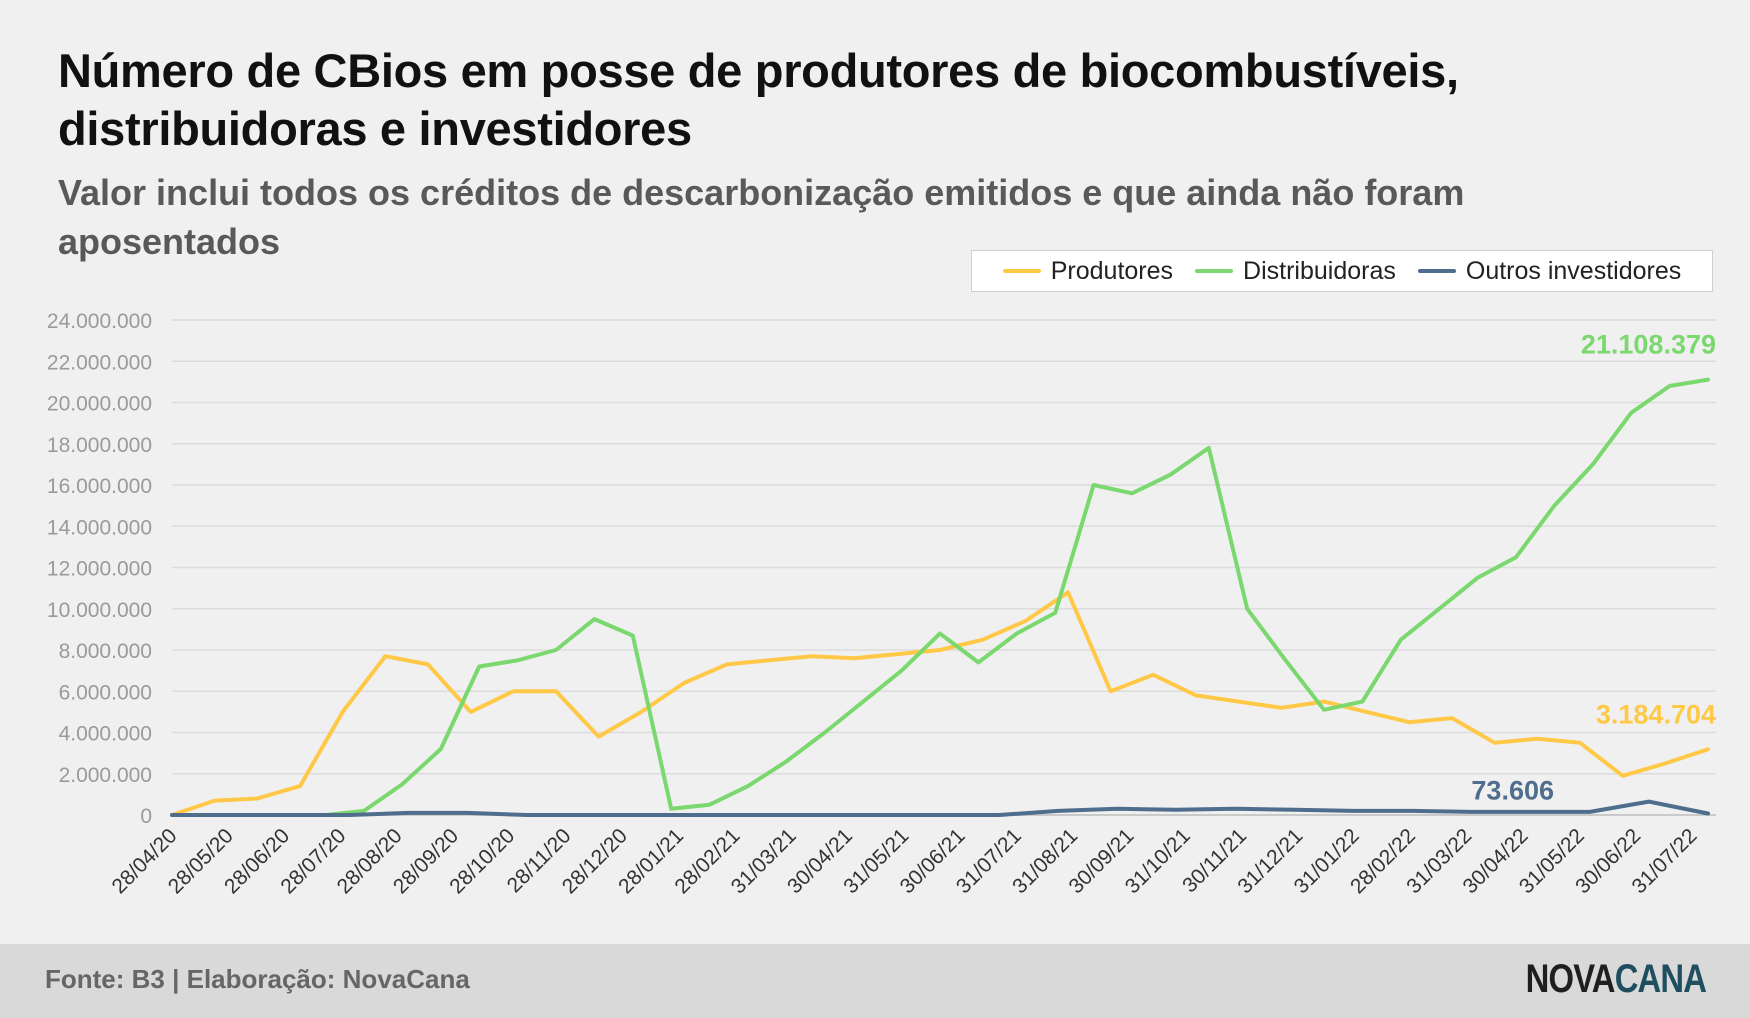 The image size is (1750, 1018). I want to click on y-tick-label: 22.000.000, so click(99, 362).